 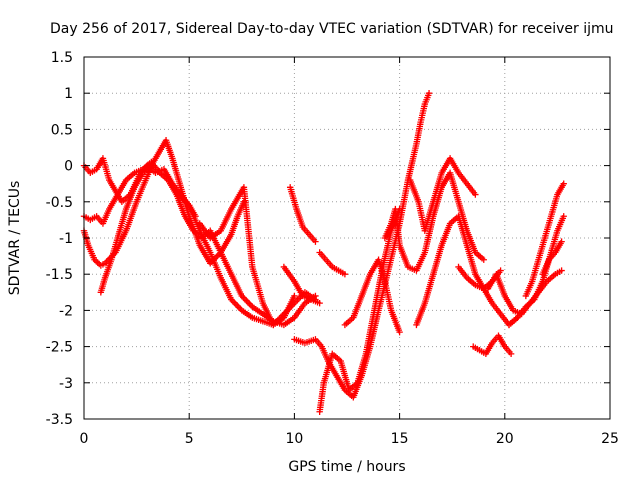 What do you see at coordinates (346, 467) in the screenshot?
I see `x-axis-label: GPS time / hours` at bounding box center [346, 467].